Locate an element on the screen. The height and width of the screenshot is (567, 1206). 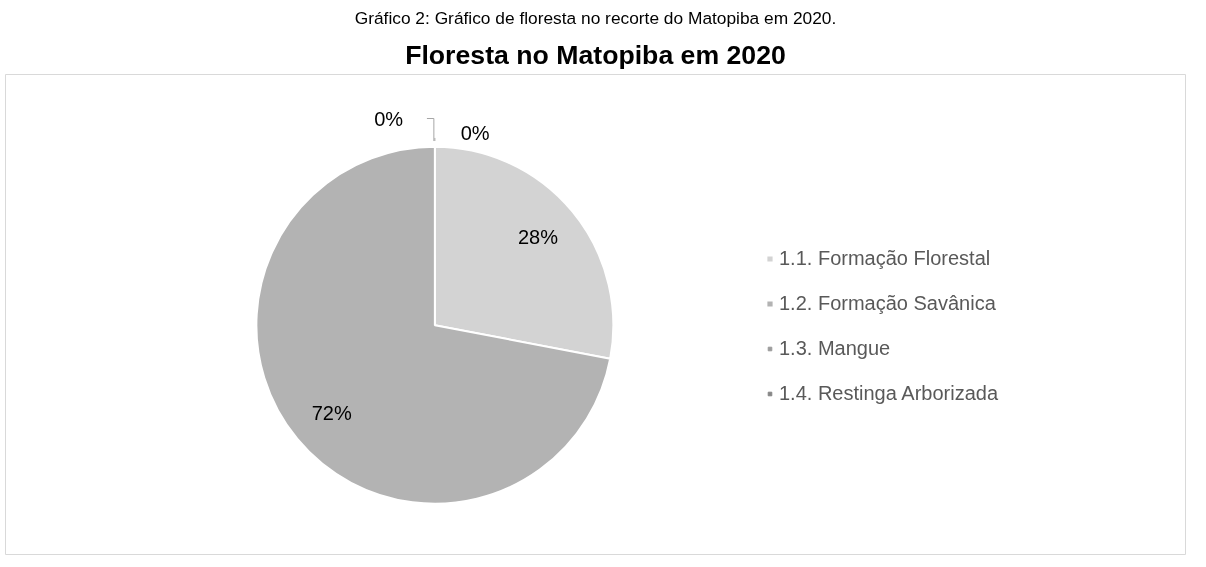
legend-label: 1.2. Formação Savânica is located at coordinates (887, 303).